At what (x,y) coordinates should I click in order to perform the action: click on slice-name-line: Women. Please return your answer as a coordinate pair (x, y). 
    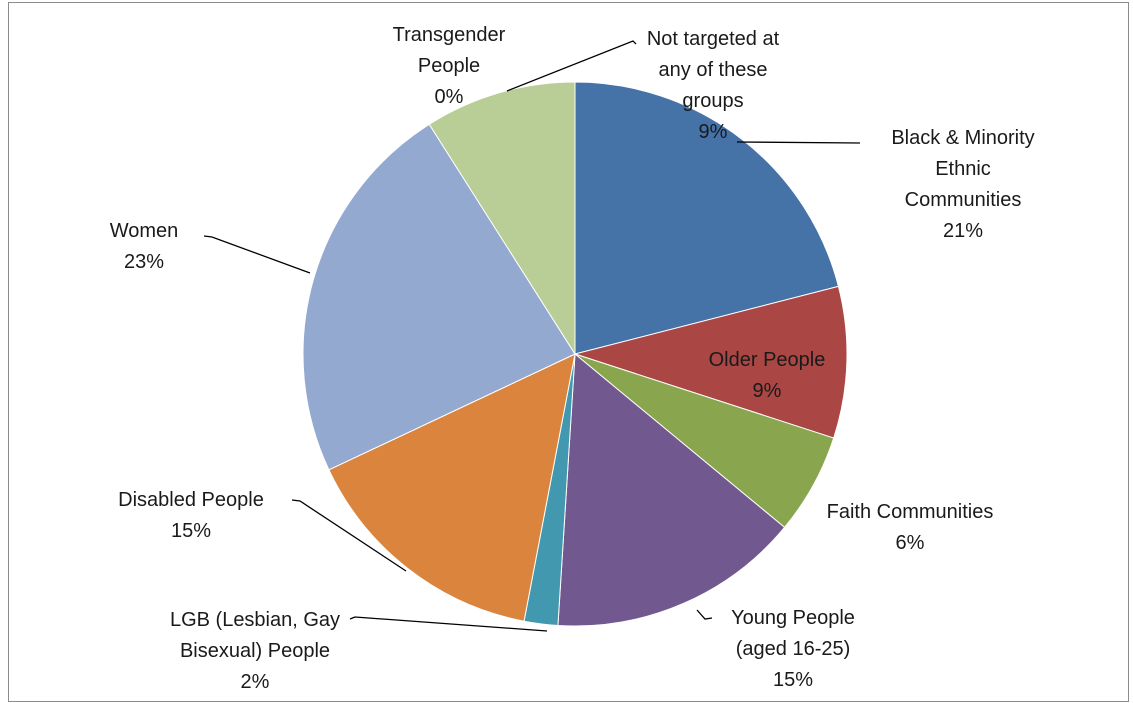
    Looking at the image, I should click on (144, 231).